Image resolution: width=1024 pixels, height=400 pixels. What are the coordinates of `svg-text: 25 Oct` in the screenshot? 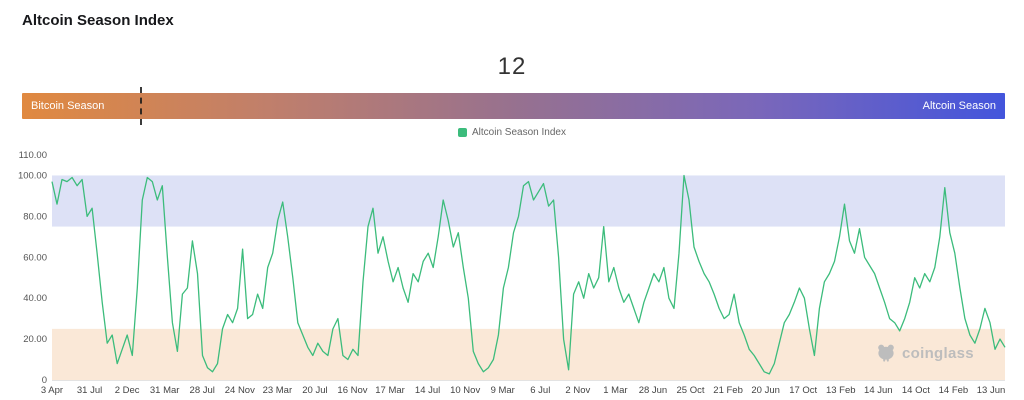 It's located at (691, 390).